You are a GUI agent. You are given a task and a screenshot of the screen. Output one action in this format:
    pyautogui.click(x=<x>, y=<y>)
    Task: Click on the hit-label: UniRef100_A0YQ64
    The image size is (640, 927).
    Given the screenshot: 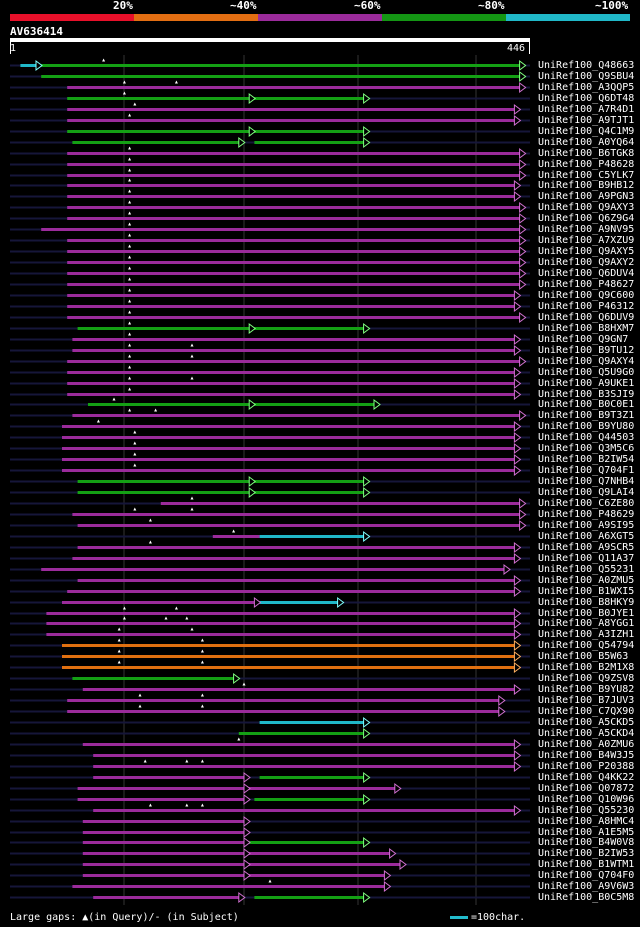 What is the action you would take?
    pyautogui.click(x=586, y=142)
    